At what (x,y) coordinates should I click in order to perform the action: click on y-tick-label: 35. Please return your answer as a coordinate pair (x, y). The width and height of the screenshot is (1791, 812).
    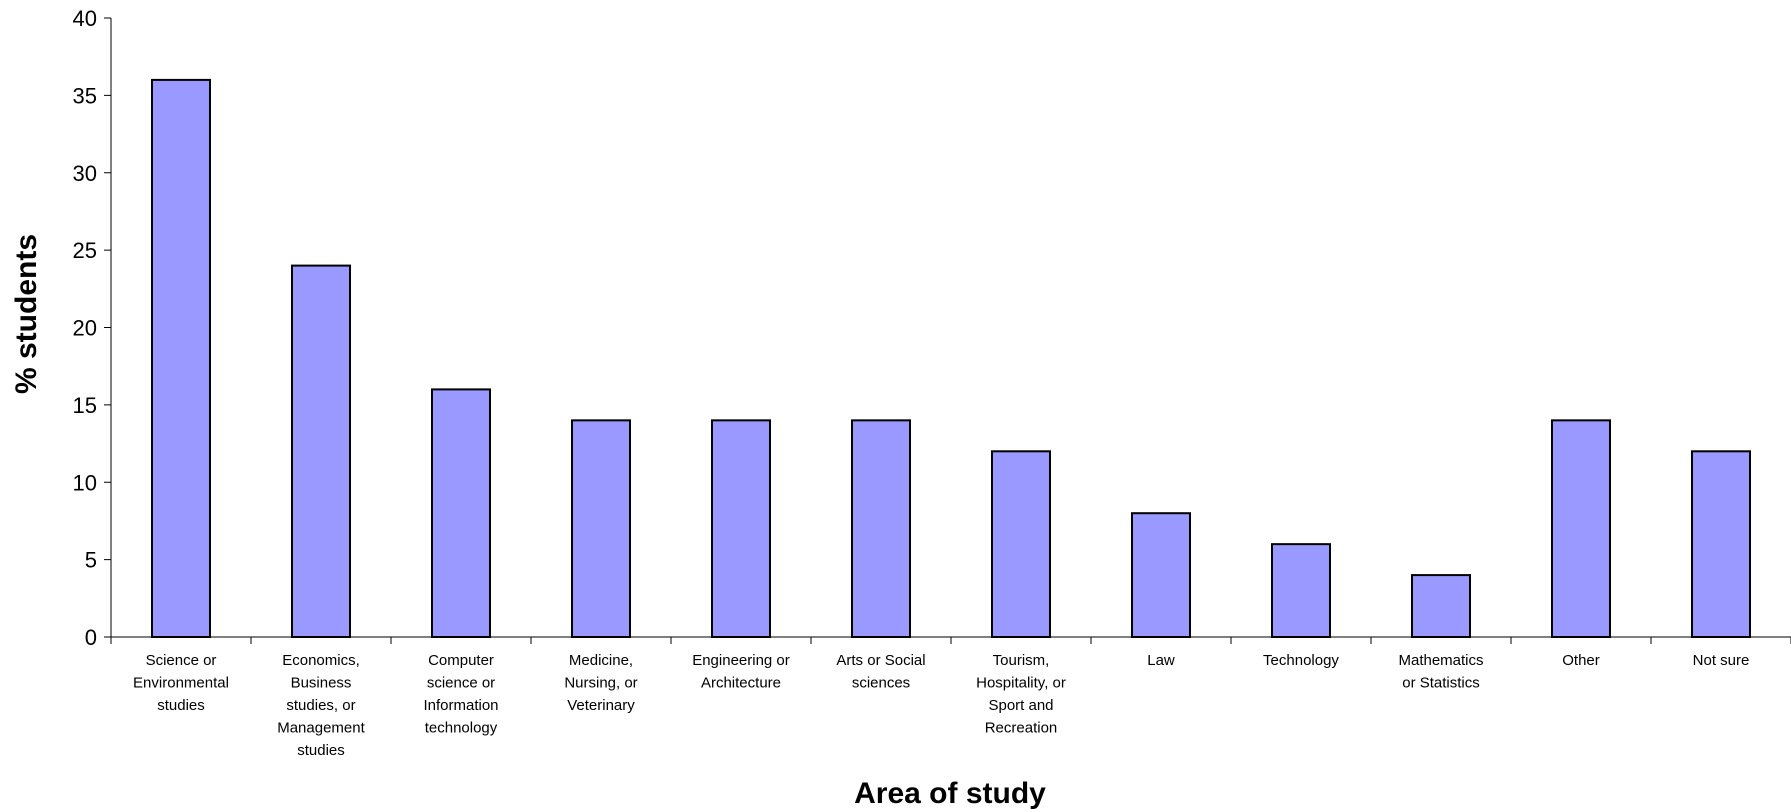
    Looking at the image, I should click on (85, 95).